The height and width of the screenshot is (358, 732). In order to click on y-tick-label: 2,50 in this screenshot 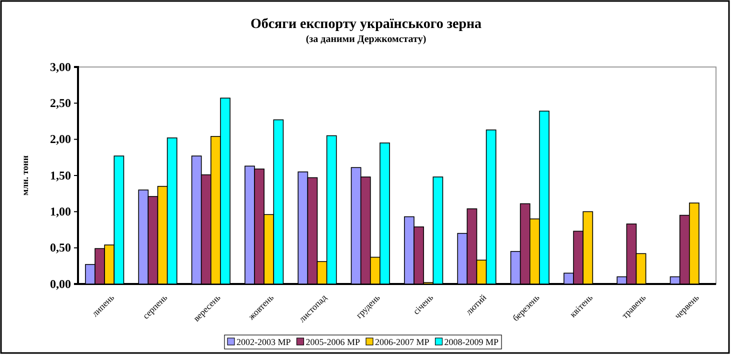, I will do `click(60, 103)`.